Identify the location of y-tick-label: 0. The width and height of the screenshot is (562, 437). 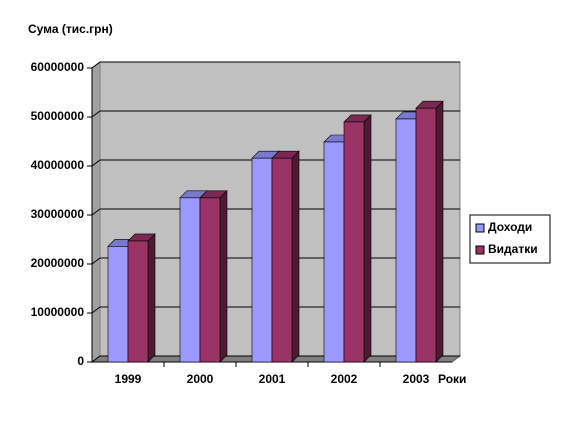
(80, 361).